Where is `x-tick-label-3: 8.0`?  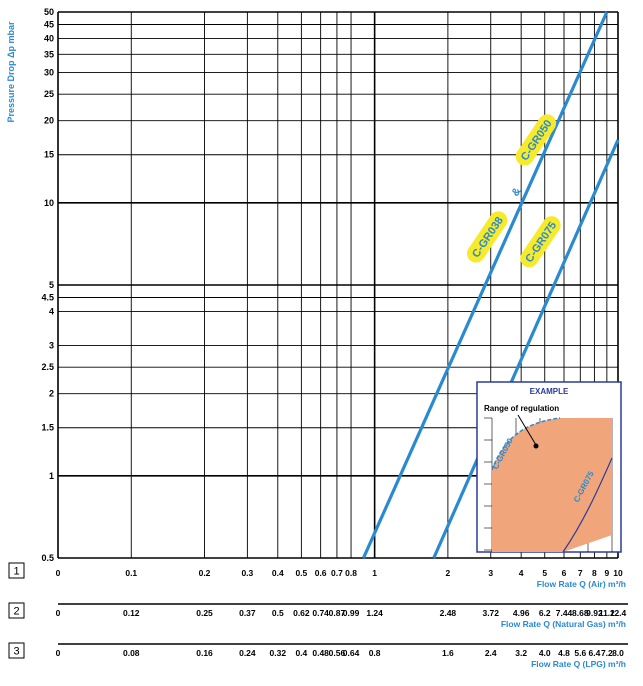 x-tick-label-3: 8.0 is located at coordinates (618, 653).